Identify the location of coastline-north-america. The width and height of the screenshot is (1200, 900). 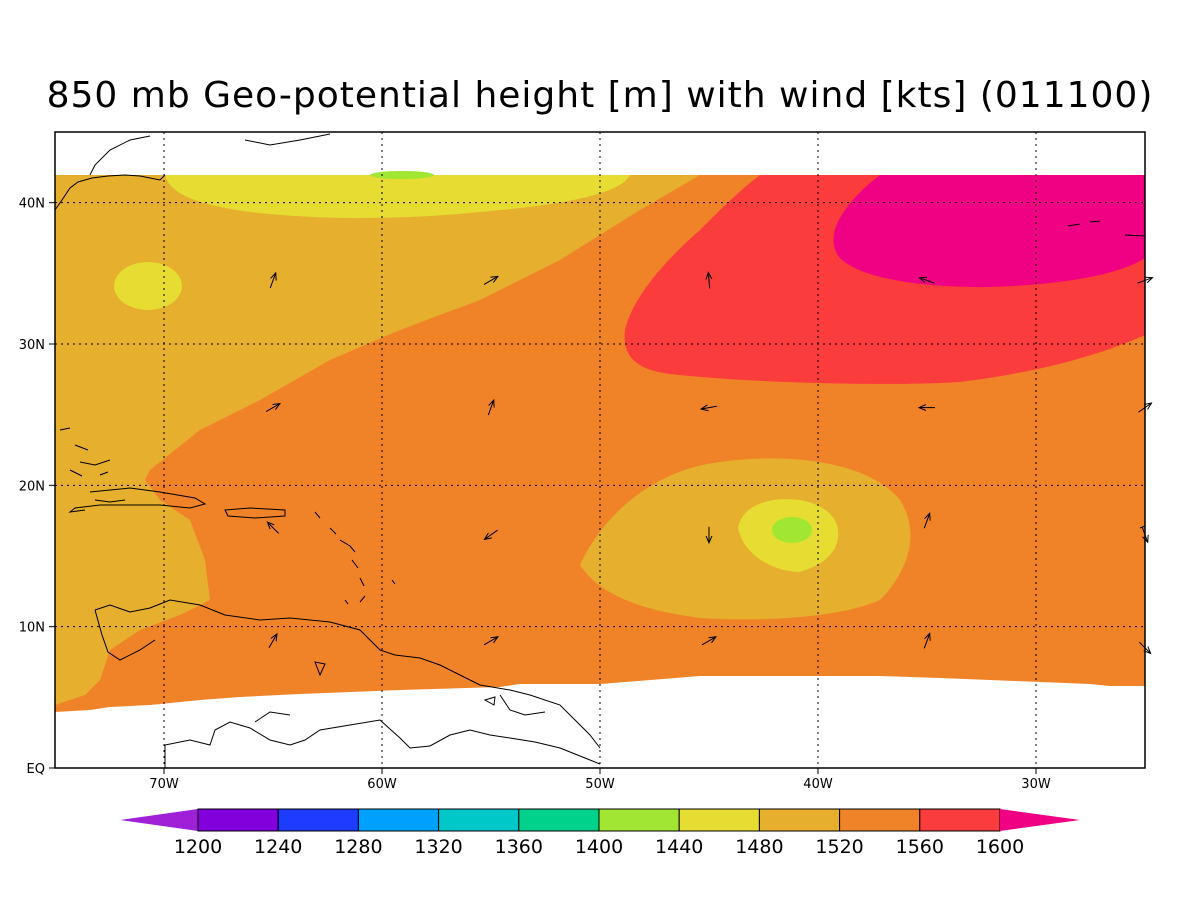
(193, 172).